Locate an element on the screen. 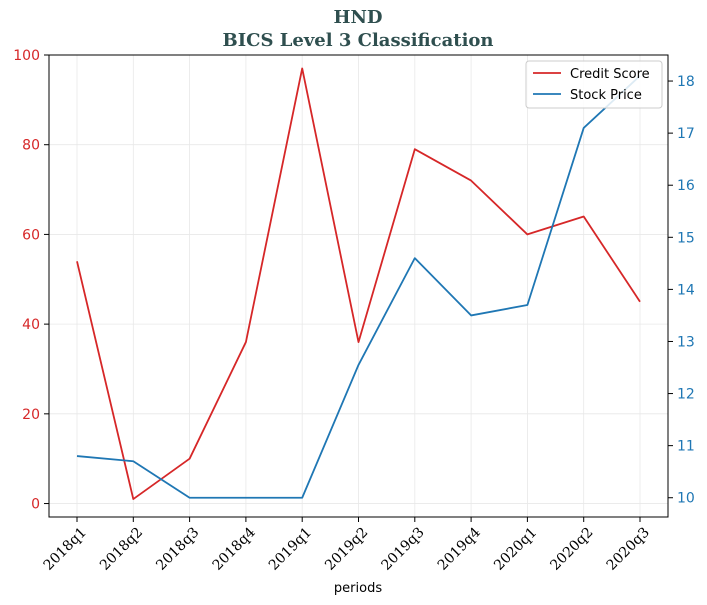 This screenshot has width=707, height=605. x-tick-label: 2019q2 is located at coordinates (346, 549).